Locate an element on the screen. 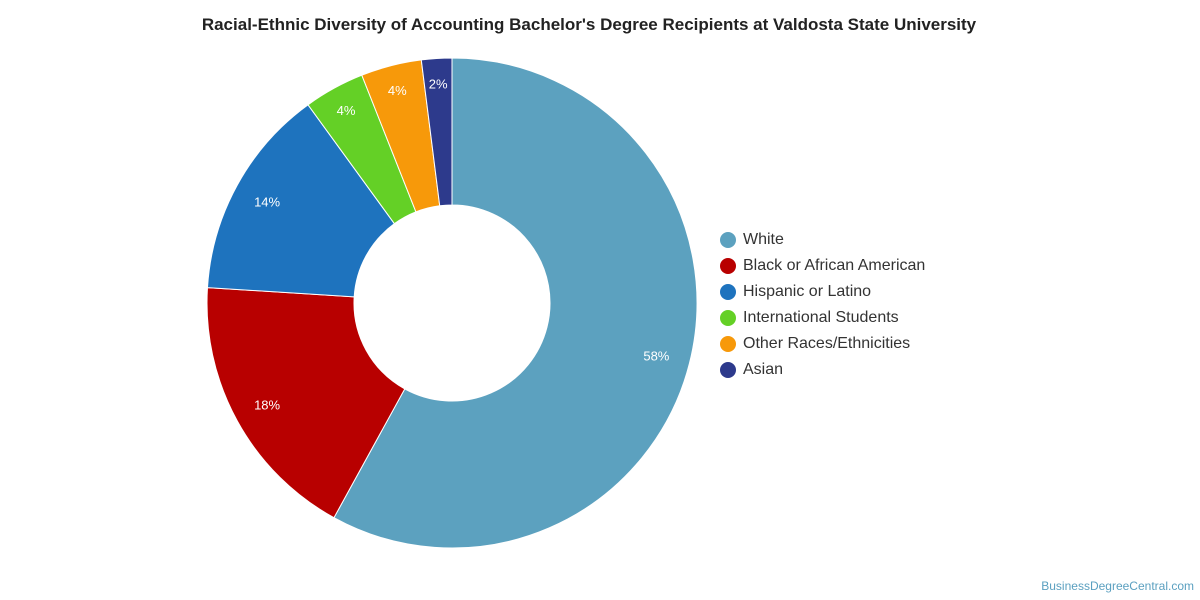 The image size is (1200, 600). legend-label: Asian is located at coordinates (763, 369).